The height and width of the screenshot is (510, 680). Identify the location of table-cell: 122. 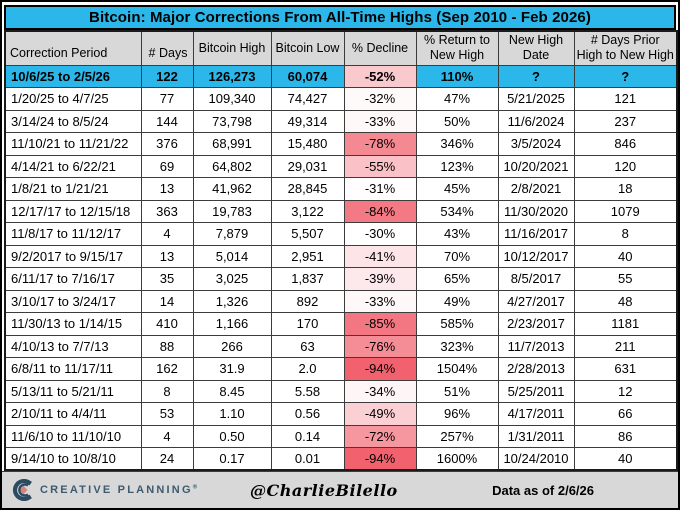
(167, 76).